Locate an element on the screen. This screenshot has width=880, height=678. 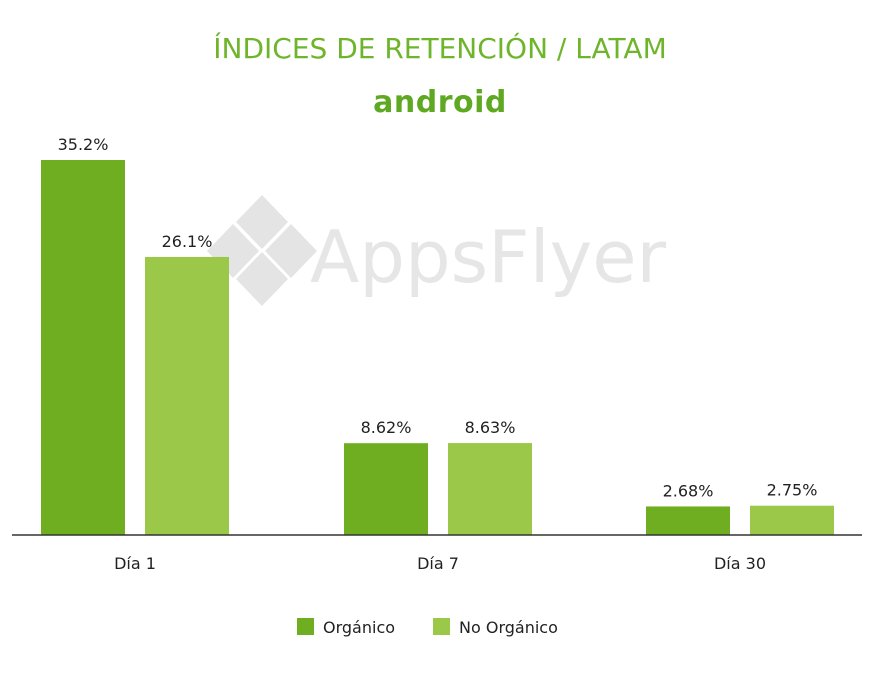
value-label-no-organico-3: 2.75% is located at coordinates (792, 490).